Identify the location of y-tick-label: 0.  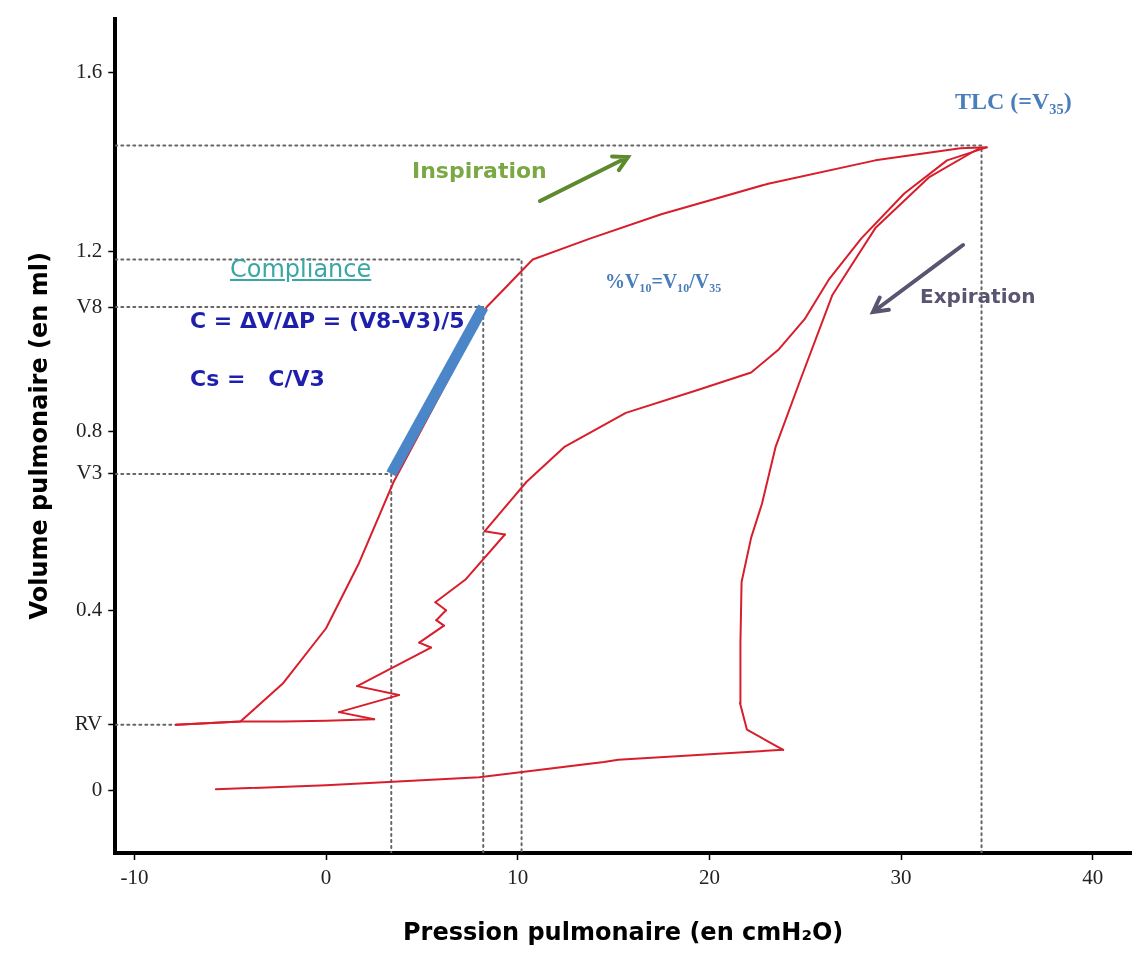
(97, 788).